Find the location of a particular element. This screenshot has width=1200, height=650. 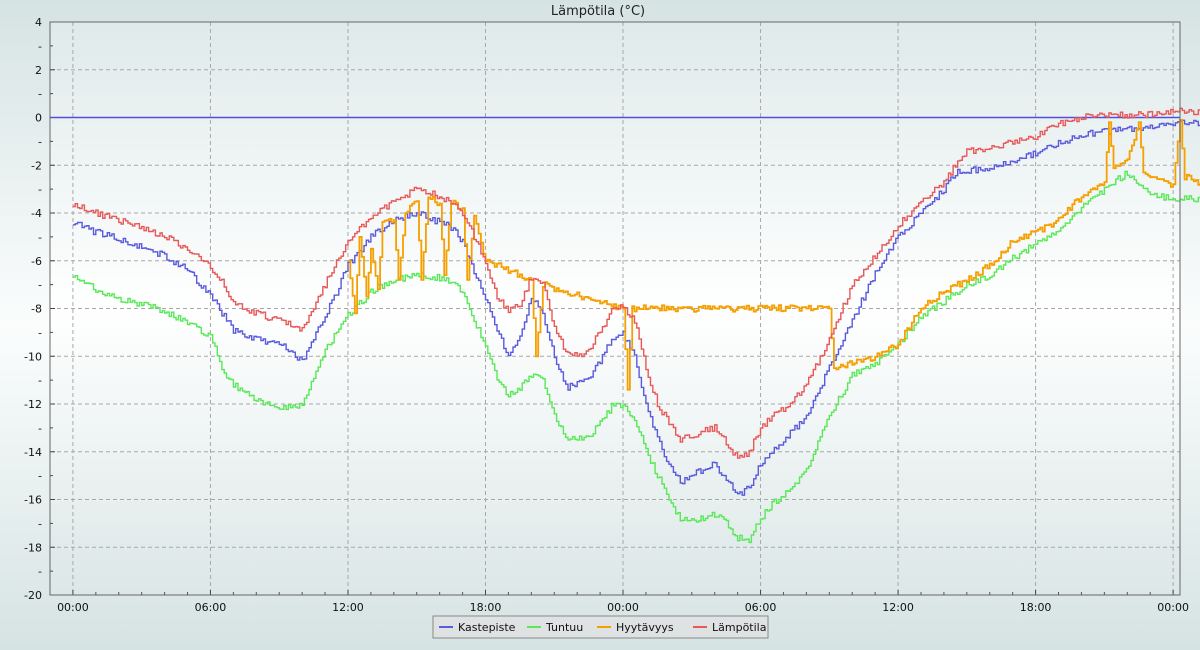

y-tick-label: 0 is located at coordinates (38, 118).